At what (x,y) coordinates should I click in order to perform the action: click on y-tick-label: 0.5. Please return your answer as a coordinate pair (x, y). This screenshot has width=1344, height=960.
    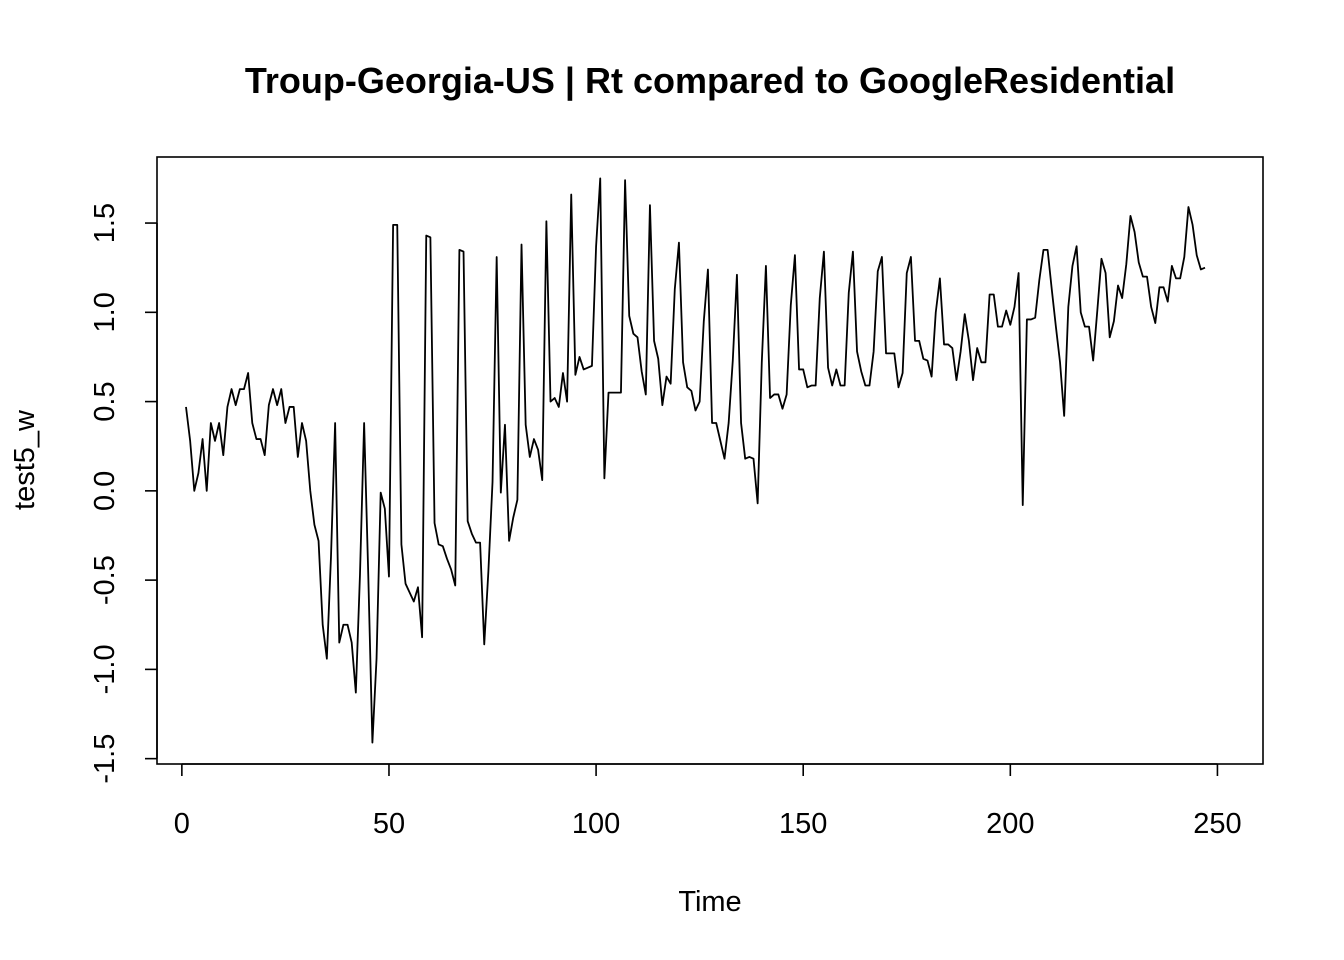
    Looking at the image, I should click on (105, 401).